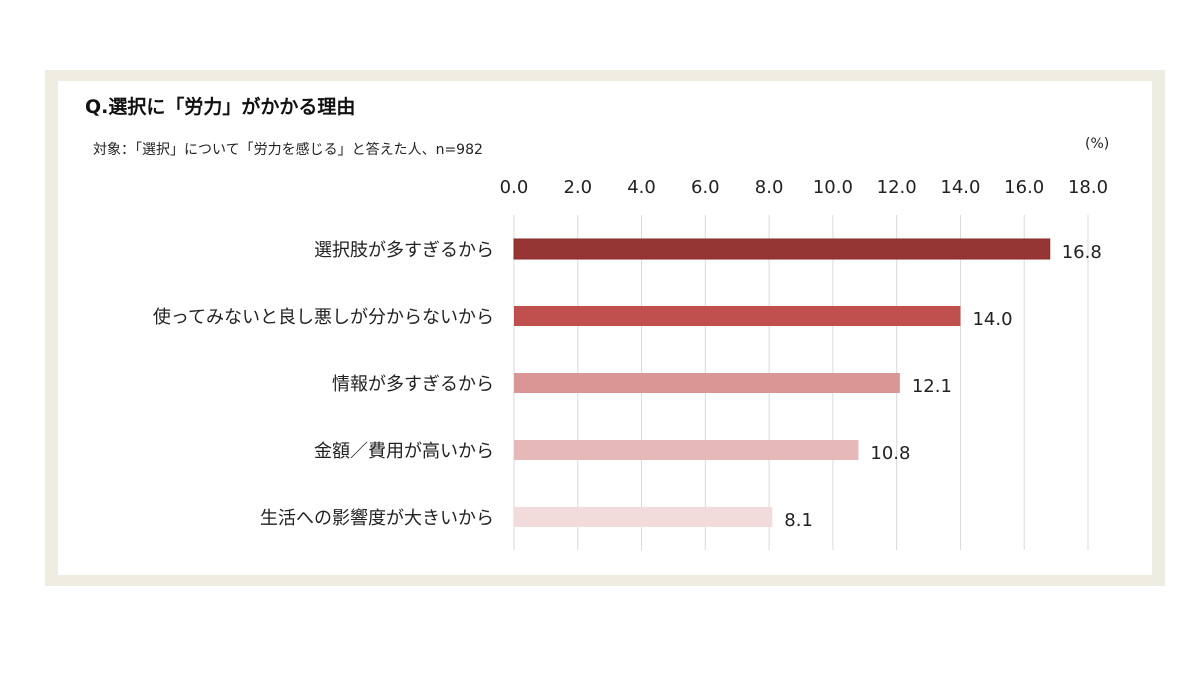 Image resolution: width=1200 pixels, height=675 pixels. What do you see at coordinates (641, 187) in the screenshot?
I see `x-tick-label: 4.0` at bounding box center [641, 187].